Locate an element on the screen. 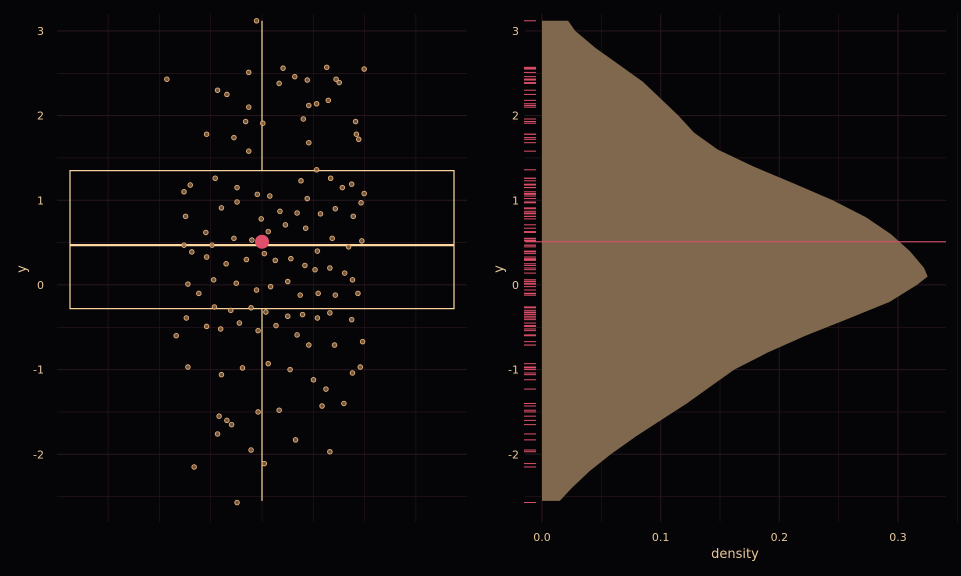 The image size is (961, 576). right-y-tick-label: -1 is located at coordinates (513, 370).